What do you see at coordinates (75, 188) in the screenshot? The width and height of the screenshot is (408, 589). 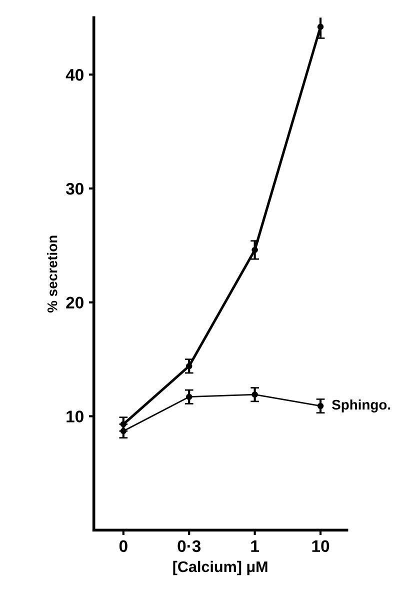 I see `y-tick-label: 30` at bounding box center [75, 188].